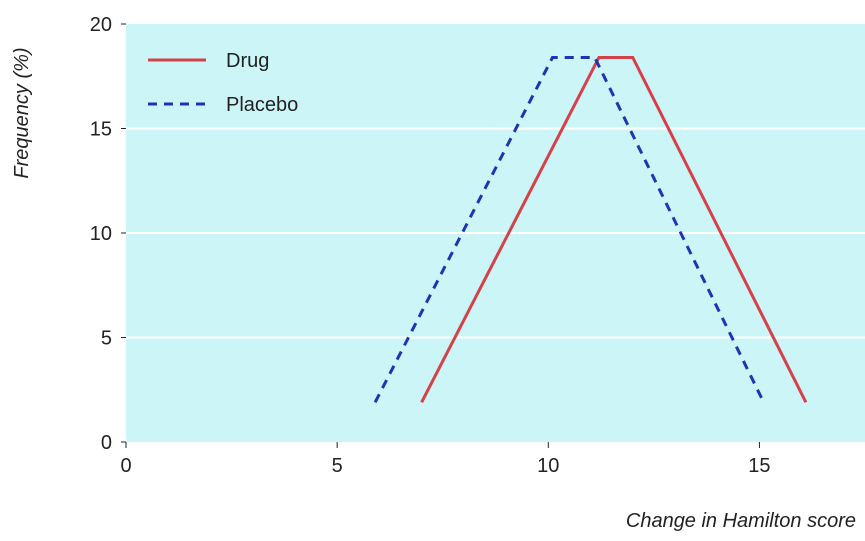 The image size is (865, 541). Describe the element at coordinates (101, 234) in the screenshot. I see `y-tick-label: 10` at that location.